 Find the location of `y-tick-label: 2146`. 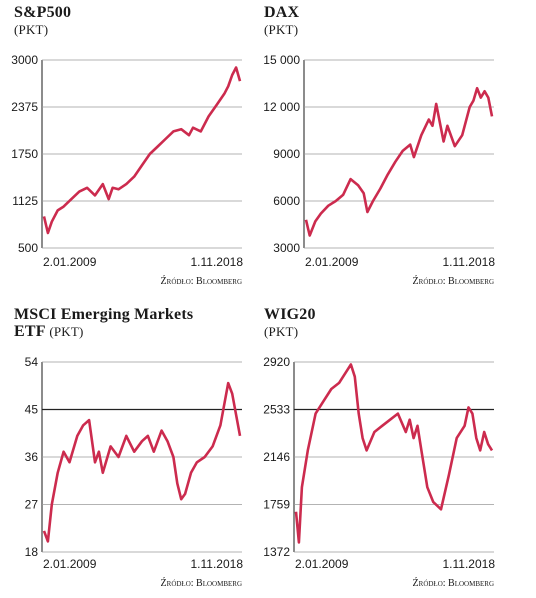

y-tick-label: 2146 is located at coordinates (276, 457).